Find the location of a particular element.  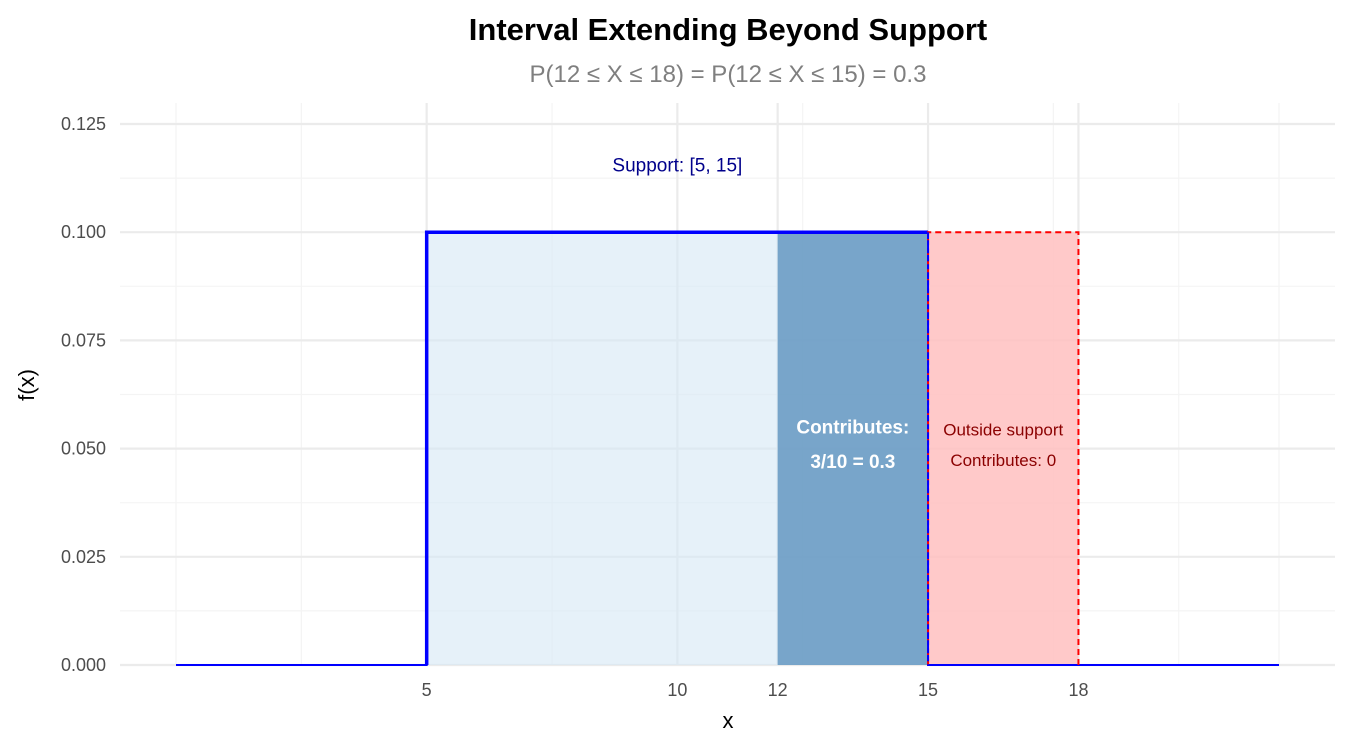

inside-interval-area is located at coordinates (853, 448).